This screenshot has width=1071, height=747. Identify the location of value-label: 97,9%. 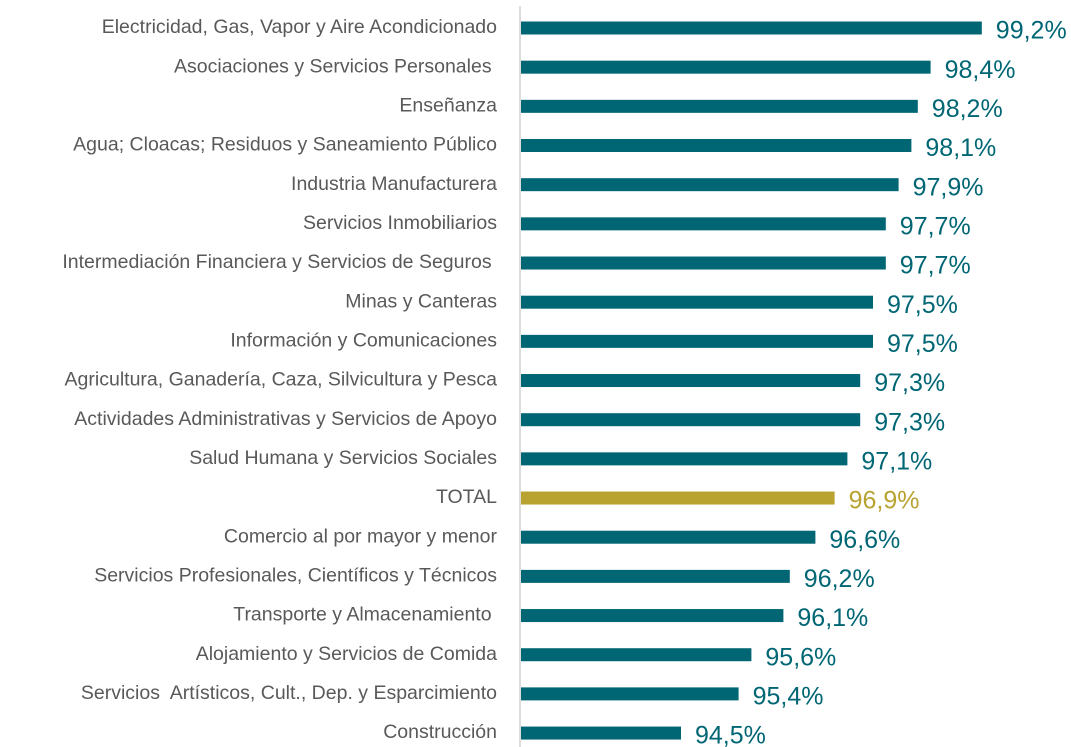
(948, 187).